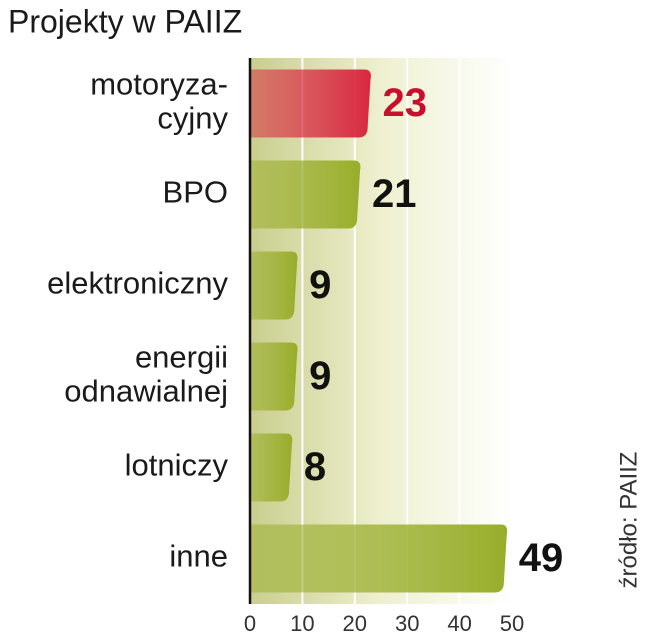 This screenshot has width=650, height=640. What do you see at coordinates (192, 118) in the screenshot?
I see `y-tick-label: cyjny` at bounding box center [192, 118].